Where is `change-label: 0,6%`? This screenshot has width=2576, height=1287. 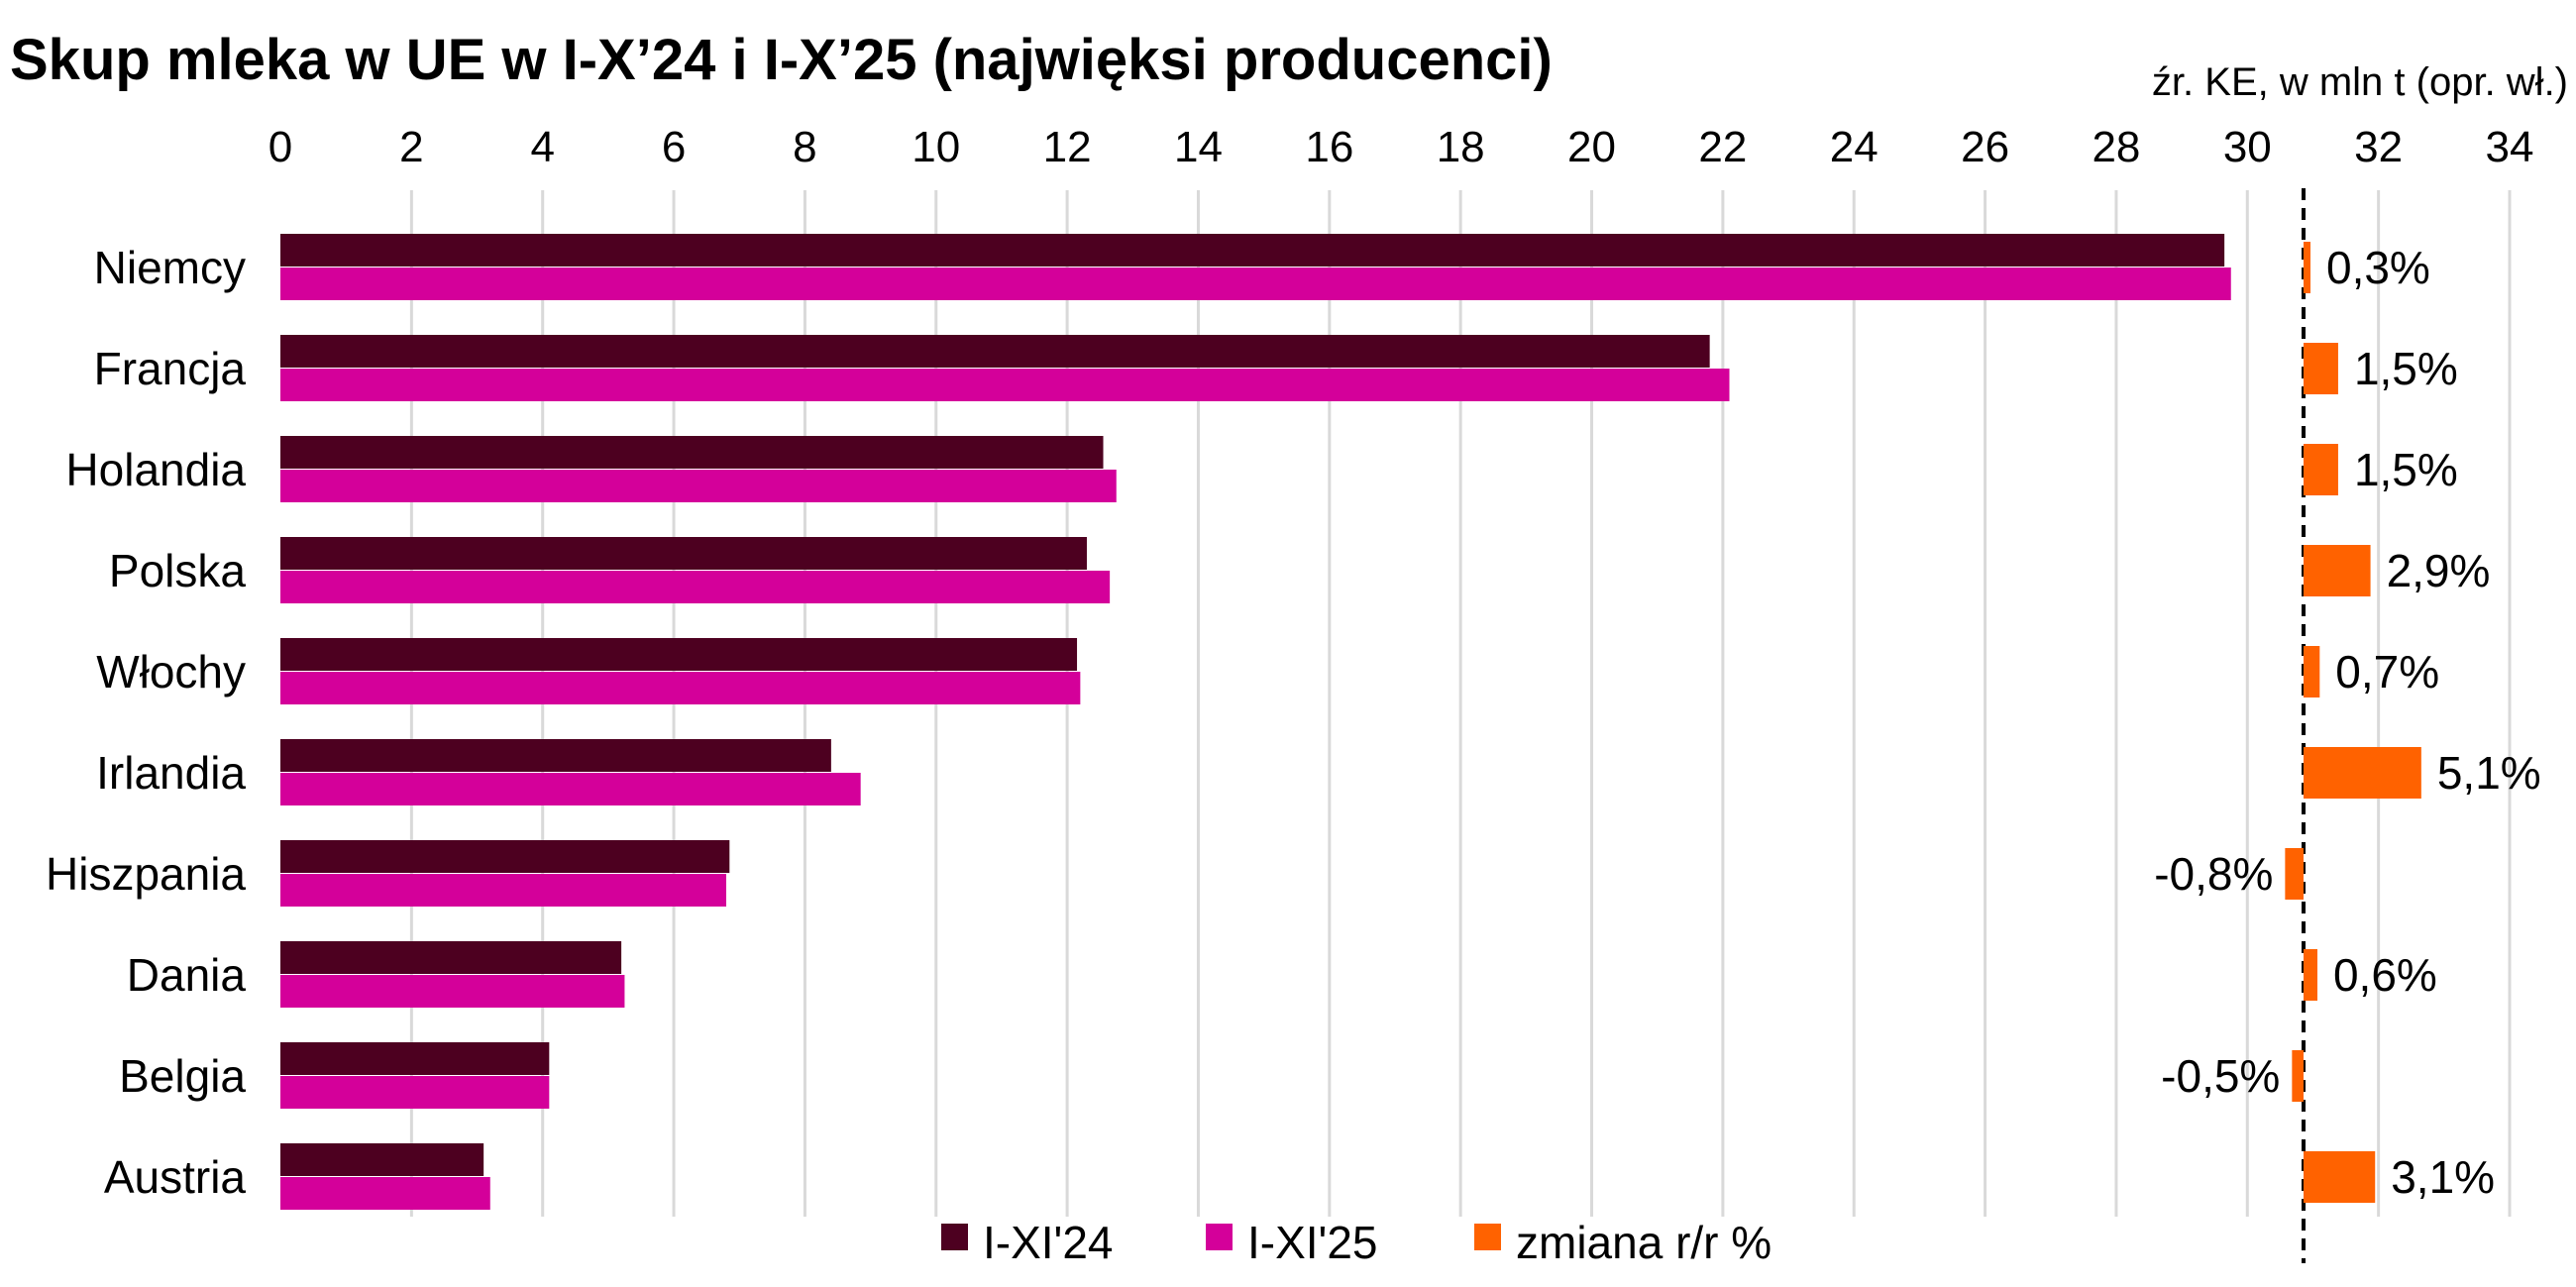
change-label: 0,6% is located at coordinates (2385, 975).